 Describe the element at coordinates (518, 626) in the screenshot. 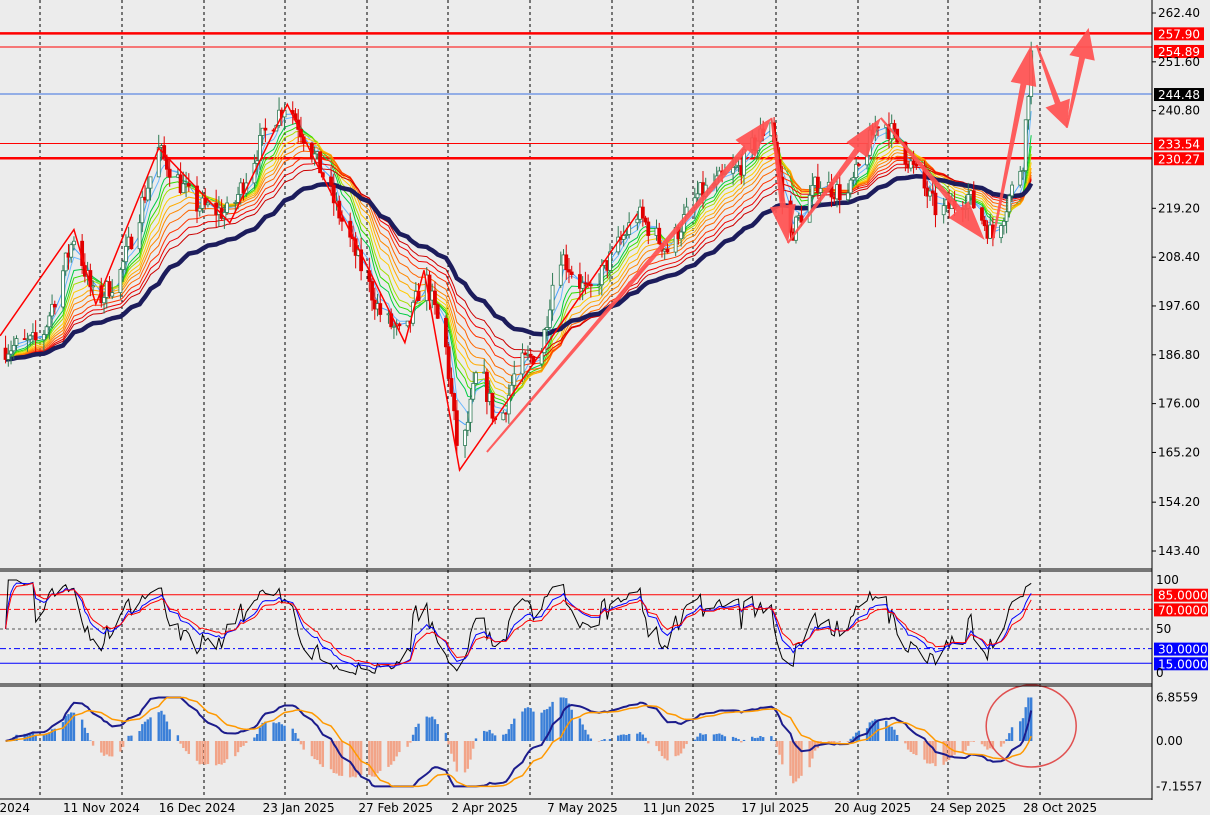

I see `osc-mid-line-series` at that location.